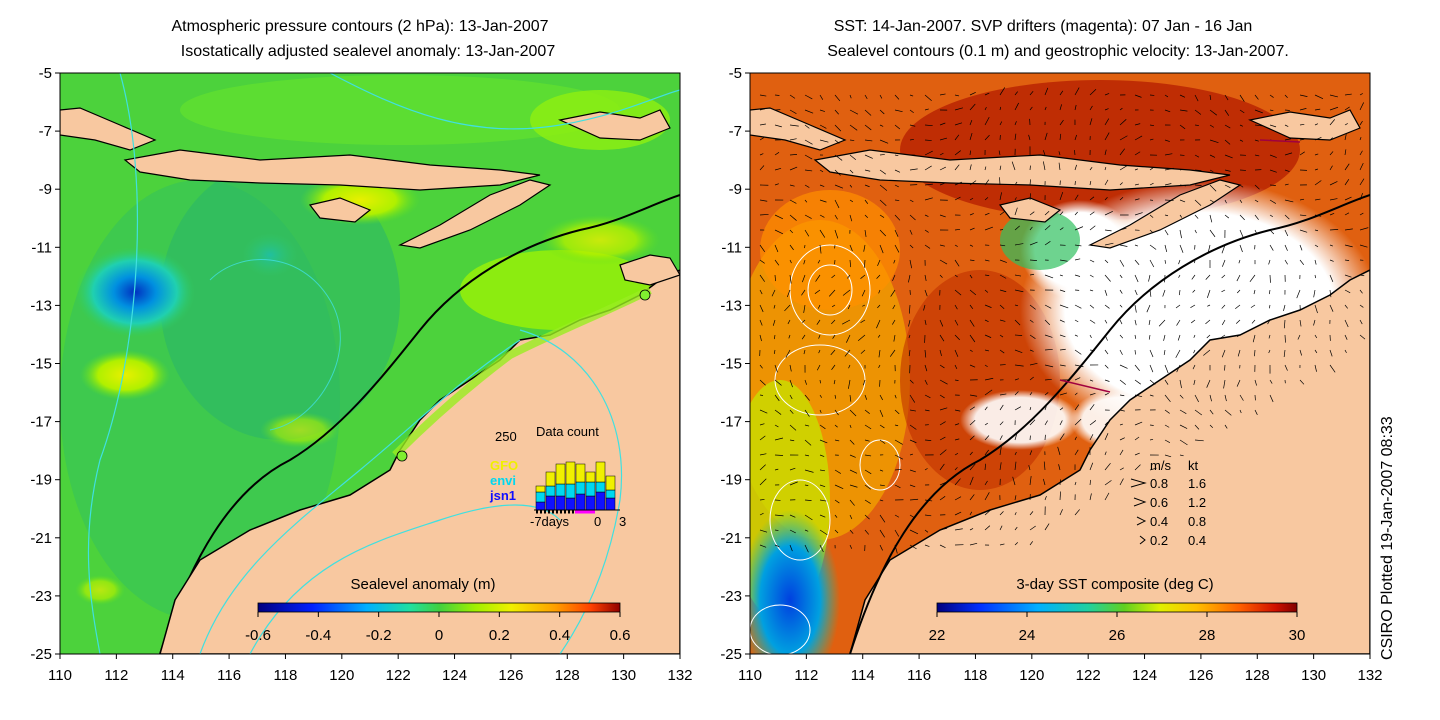  I want to click on colorbar-tick-label: 22, so click(937, 635).